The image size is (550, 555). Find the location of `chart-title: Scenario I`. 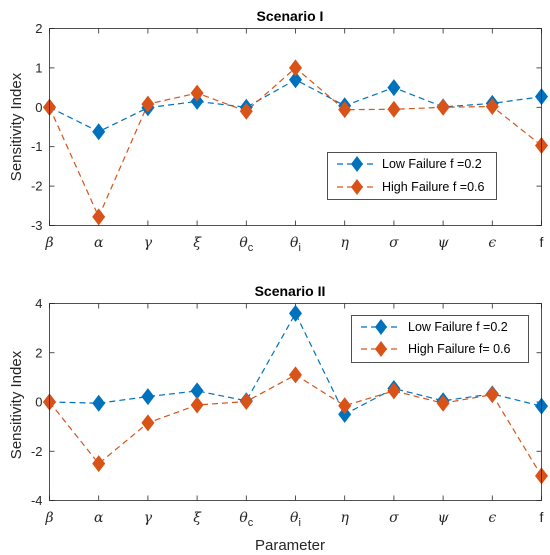

chart-title: Scenario I is located at coordinates (290, 16).